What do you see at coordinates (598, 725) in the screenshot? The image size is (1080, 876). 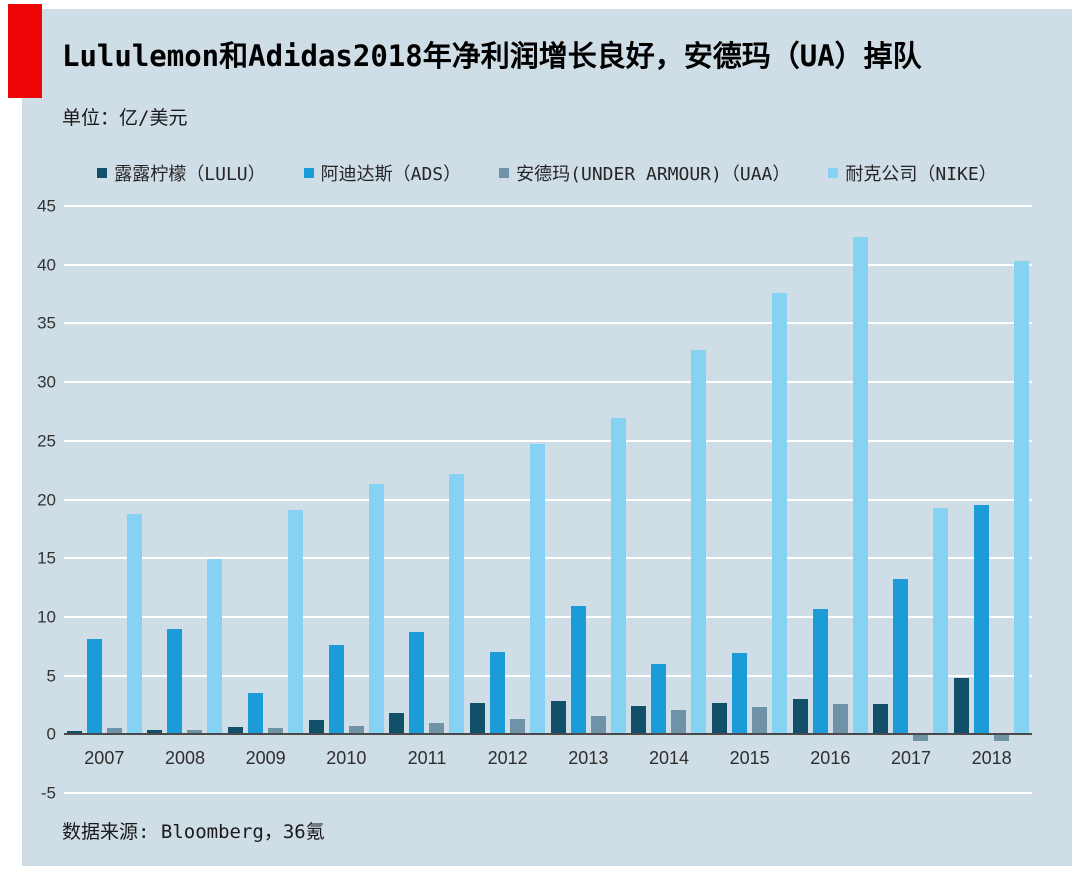 I see `bar-series3-2013` at bounding box center [598, 725].